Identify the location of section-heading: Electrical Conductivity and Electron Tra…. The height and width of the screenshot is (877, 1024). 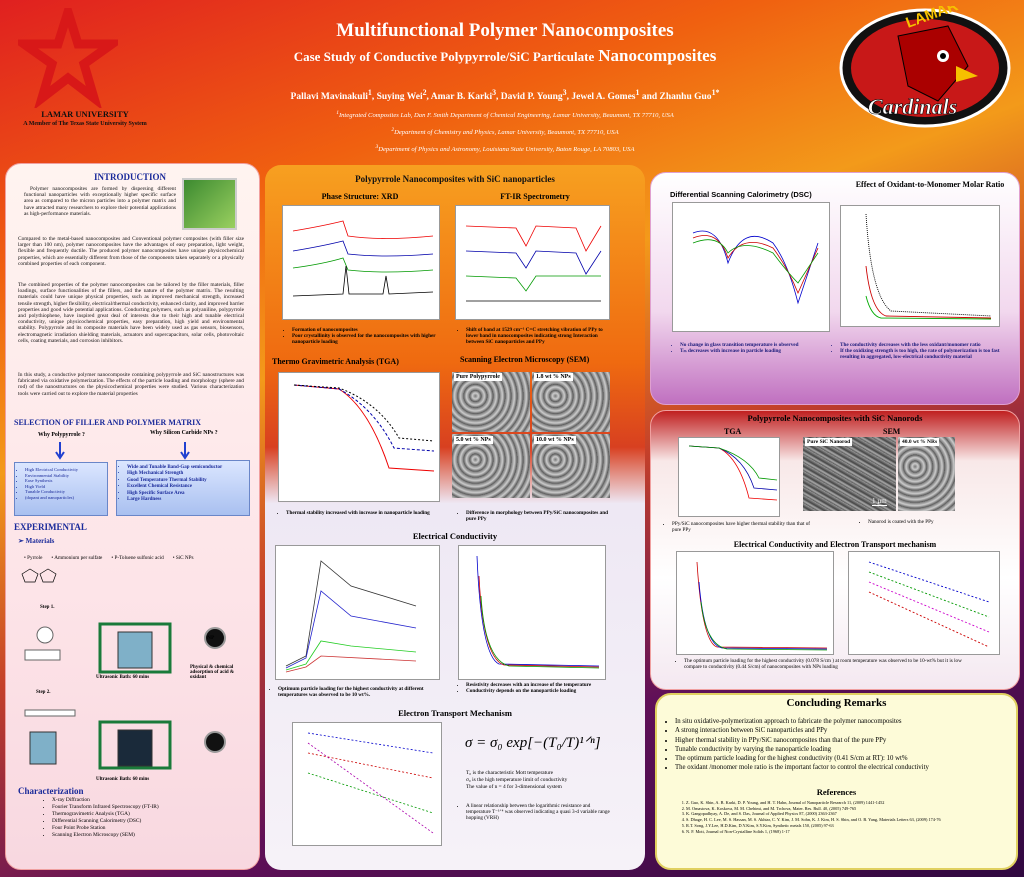
(835, 544).